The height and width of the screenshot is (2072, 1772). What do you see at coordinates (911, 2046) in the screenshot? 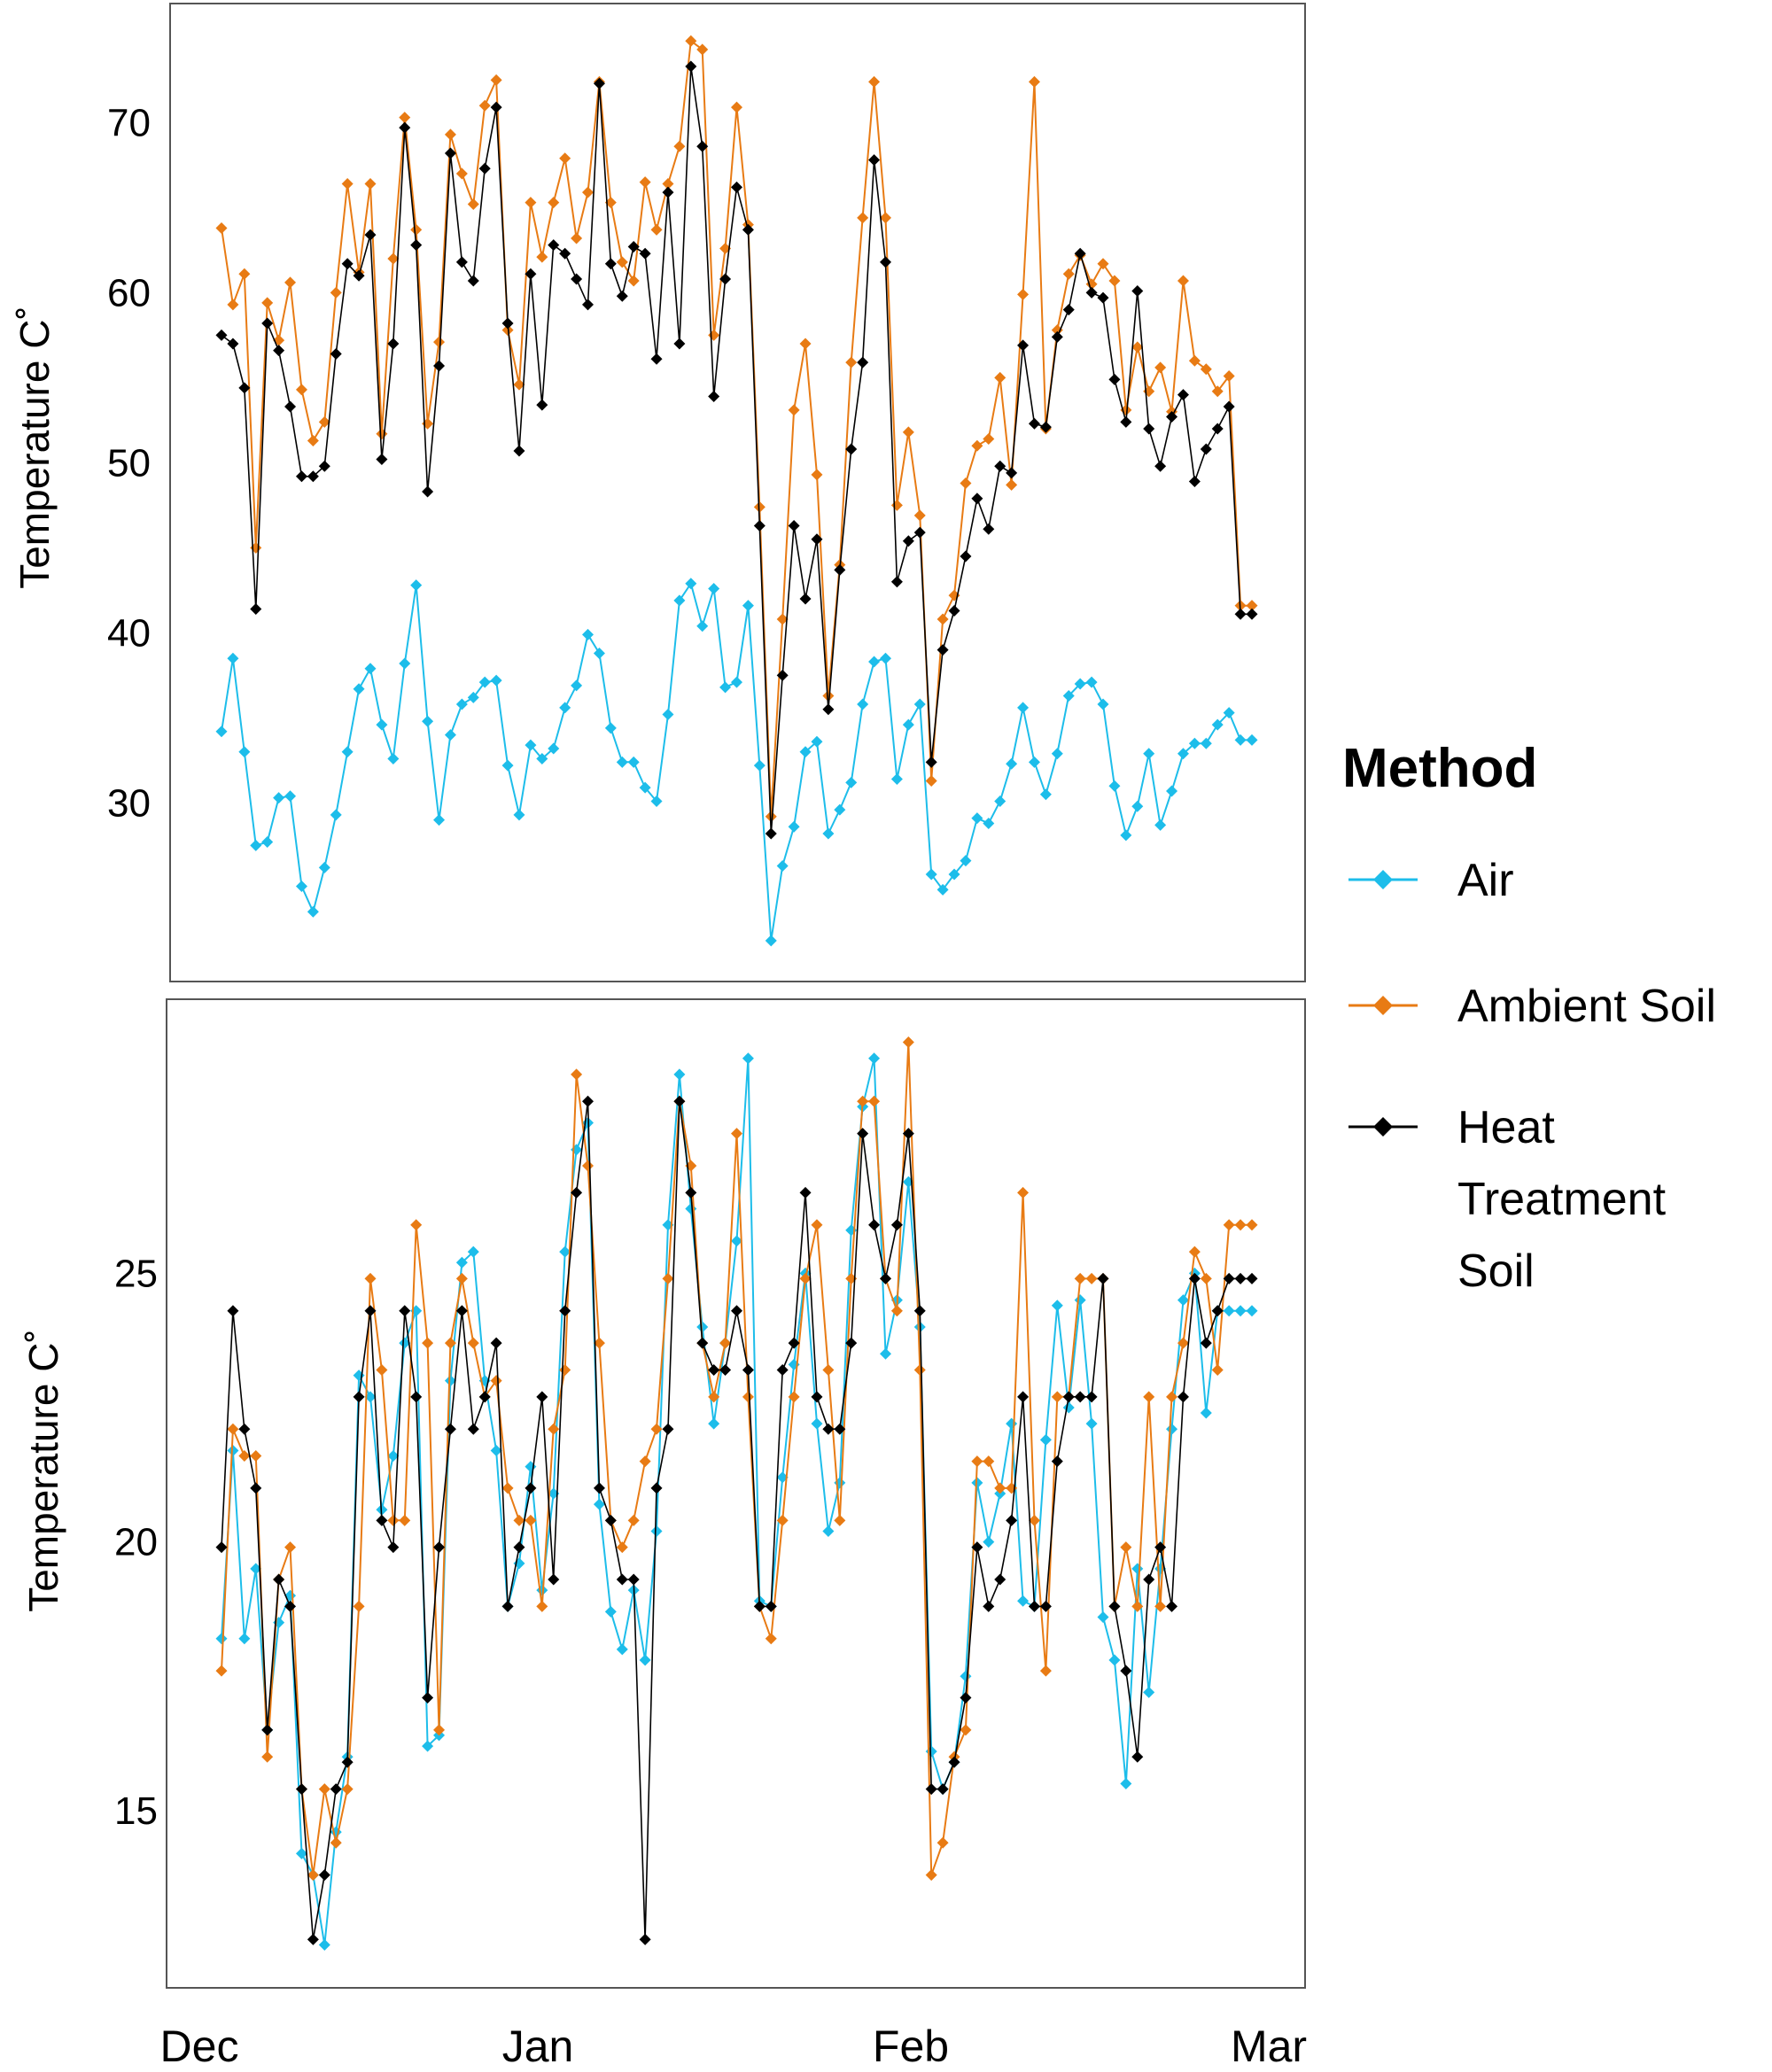
I see `x-tick-label: Feb` at bounding box center [911, 2046].